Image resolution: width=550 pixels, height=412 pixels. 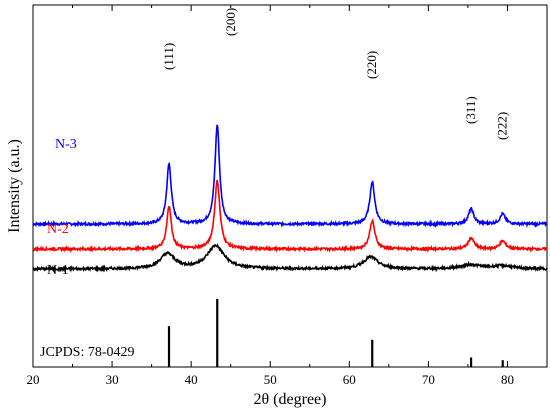 What do you see at coordinates (349, 379) in the screenshot?
I see `x-tick-label: 60` at bounding box center [349, 379].